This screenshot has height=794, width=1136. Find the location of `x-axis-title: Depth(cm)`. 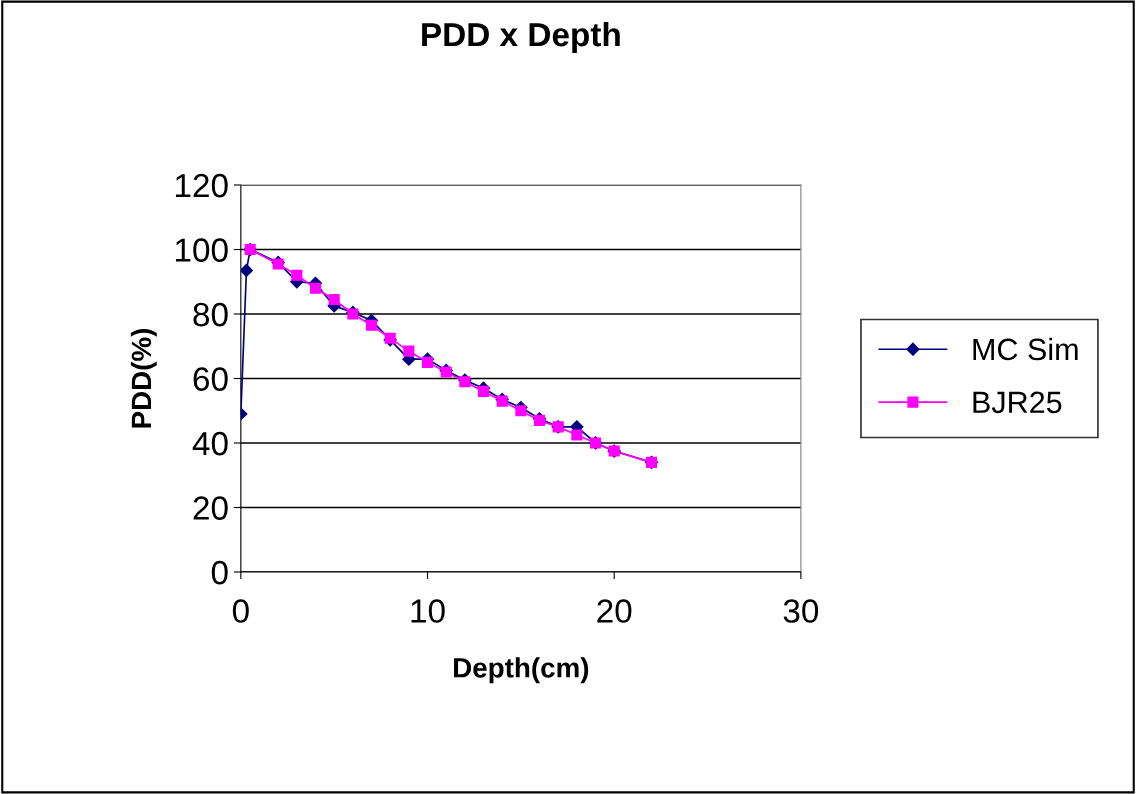

x-axis-title: Depth(cm) is located at coordinates (521, 670).